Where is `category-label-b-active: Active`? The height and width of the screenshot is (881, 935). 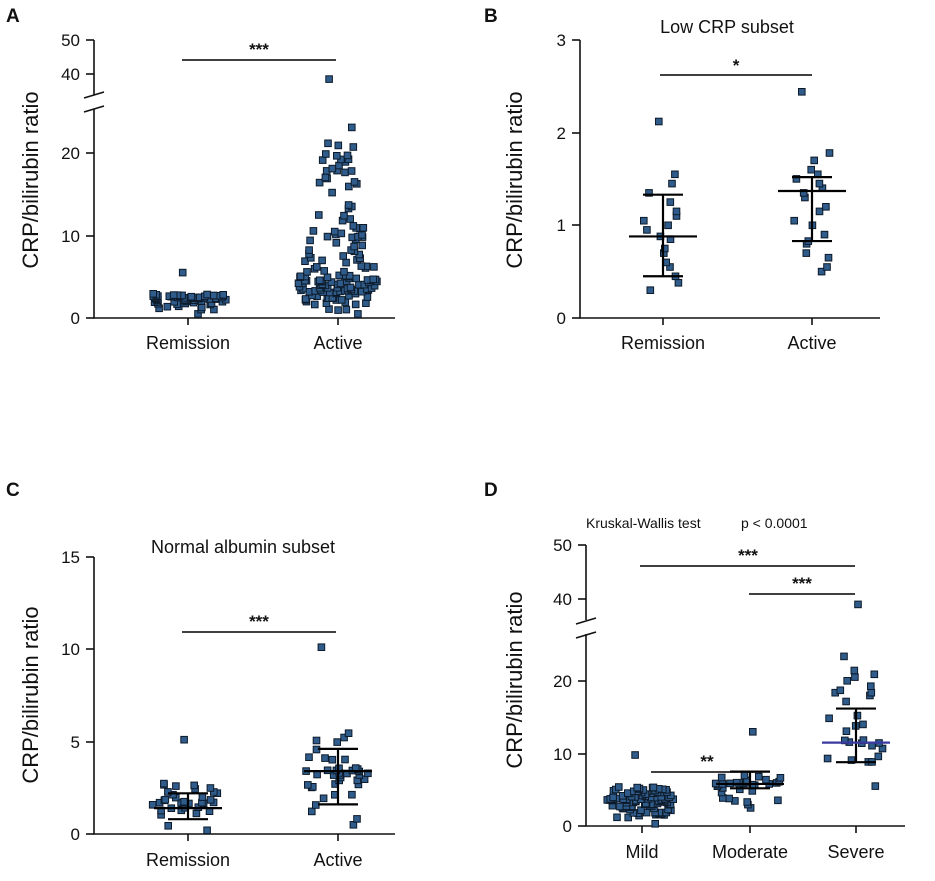 category-label-b-active: Active is located at coordinates (811, 343).